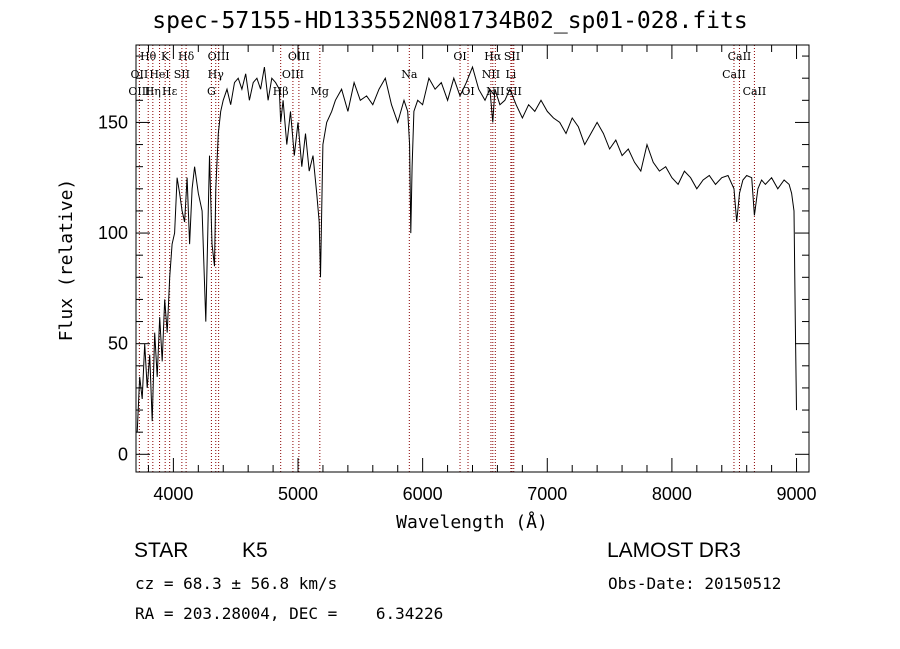 Image resolution: width=900 pixels, height=649 pixels. Describe the element at coordinates (289, 613) in the screenshot. I see `coordinates: RA = 203.28004, DEC = 6.34226` at that location.